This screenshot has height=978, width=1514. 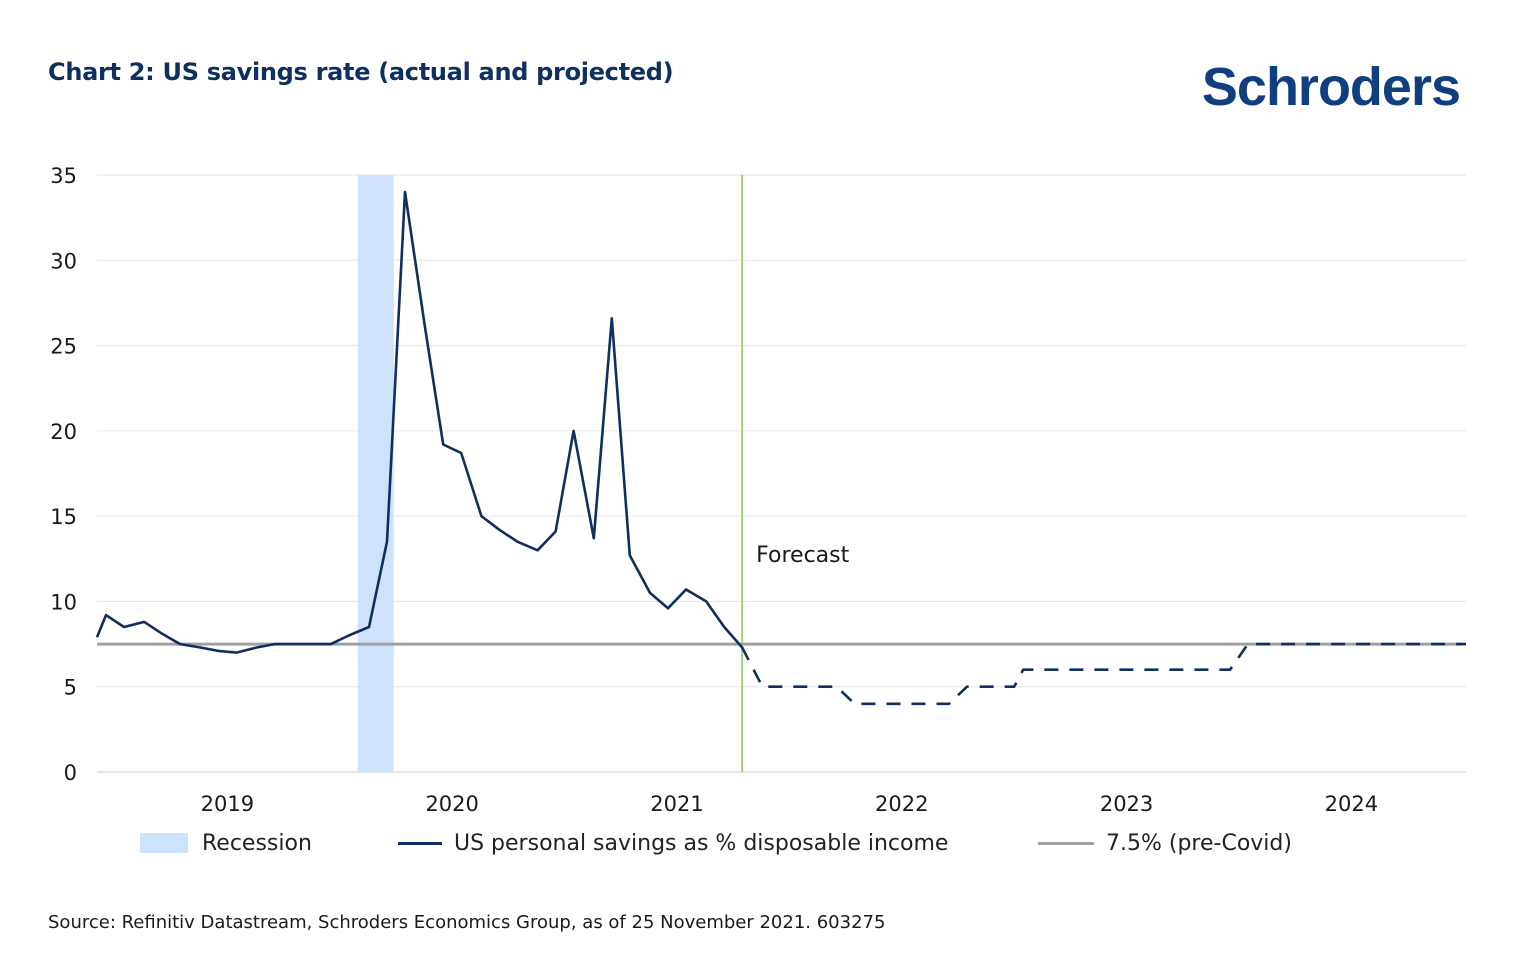 I want to click on legend-swatch-savings, so click(x=420, y=843).